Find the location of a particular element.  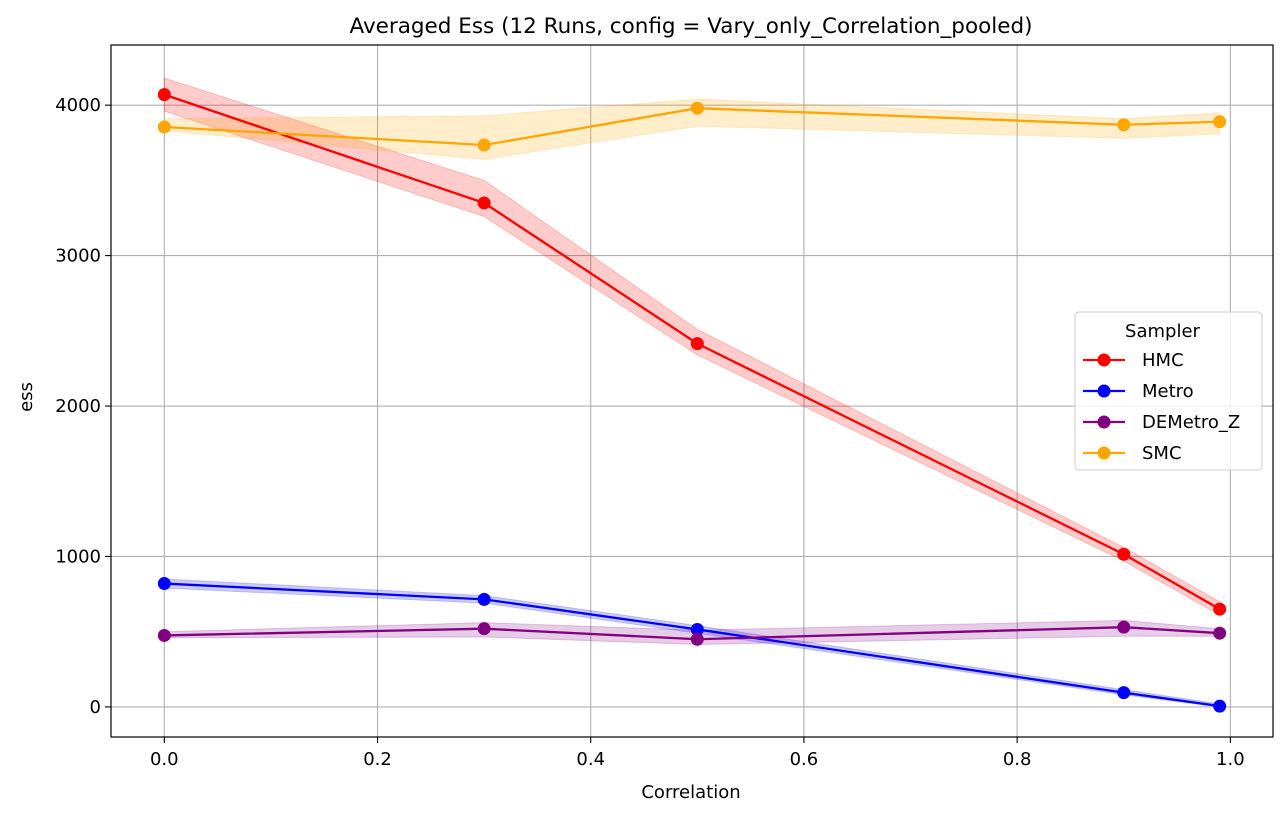

x-tick-label: 0.2 is located at coordinates (377, 759).